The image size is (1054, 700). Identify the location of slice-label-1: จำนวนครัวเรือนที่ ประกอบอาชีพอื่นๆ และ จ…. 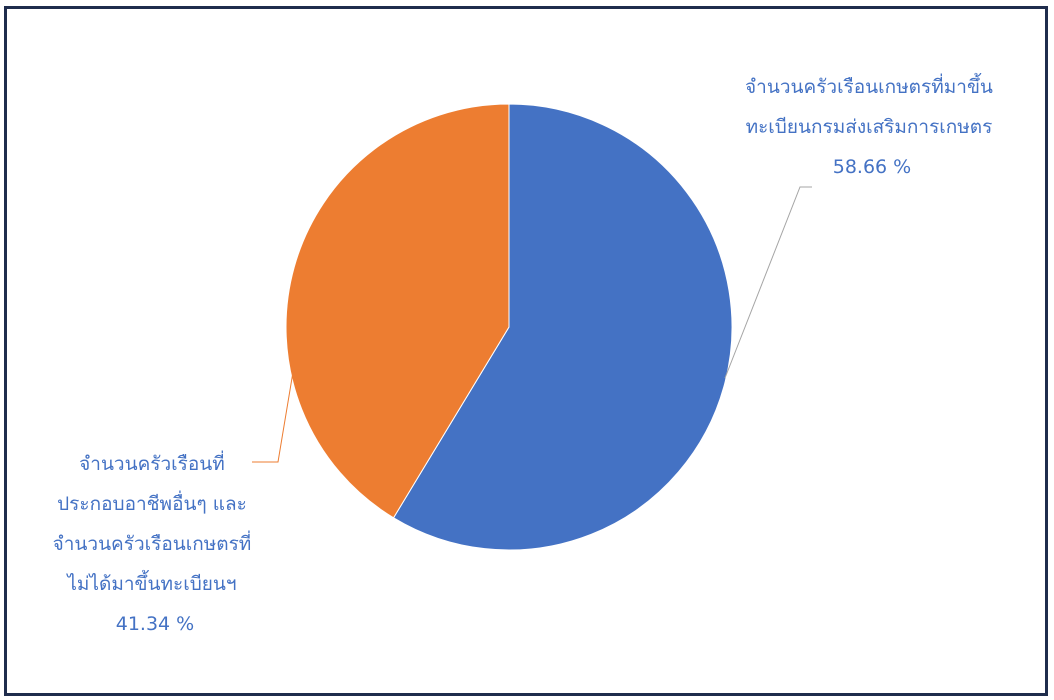
(155, 542).